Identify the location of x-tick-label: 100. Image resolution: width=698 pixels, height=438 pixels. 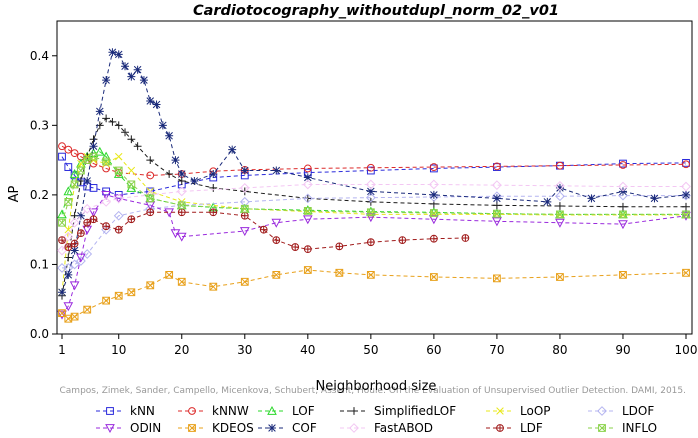
(686, 350).